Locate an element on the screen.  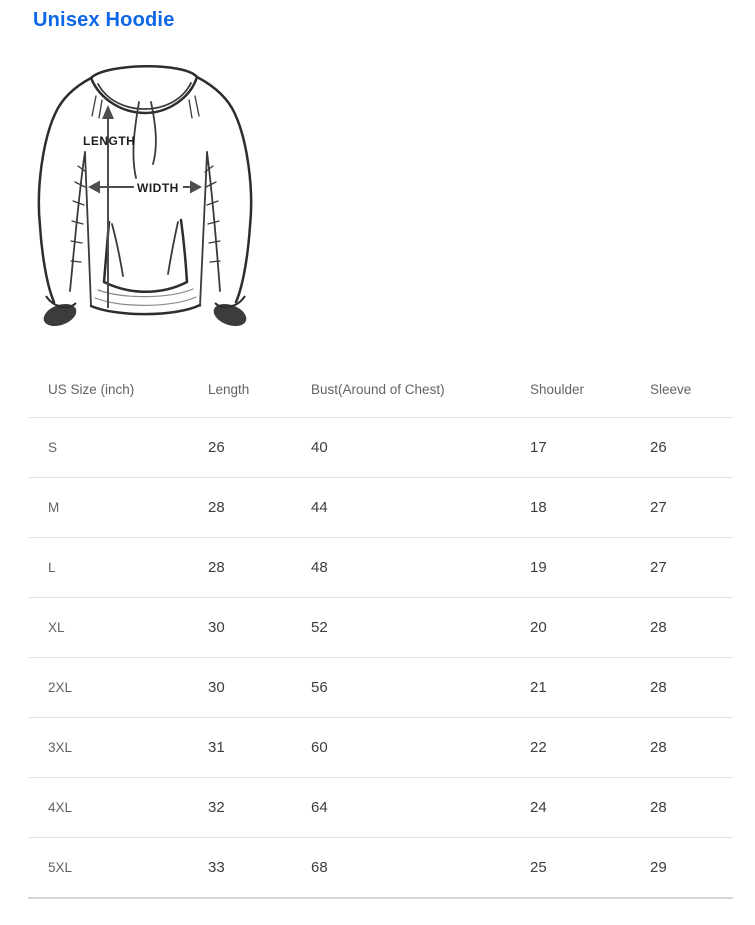
cell-size: 2XL is located at coordinates (108, 687).